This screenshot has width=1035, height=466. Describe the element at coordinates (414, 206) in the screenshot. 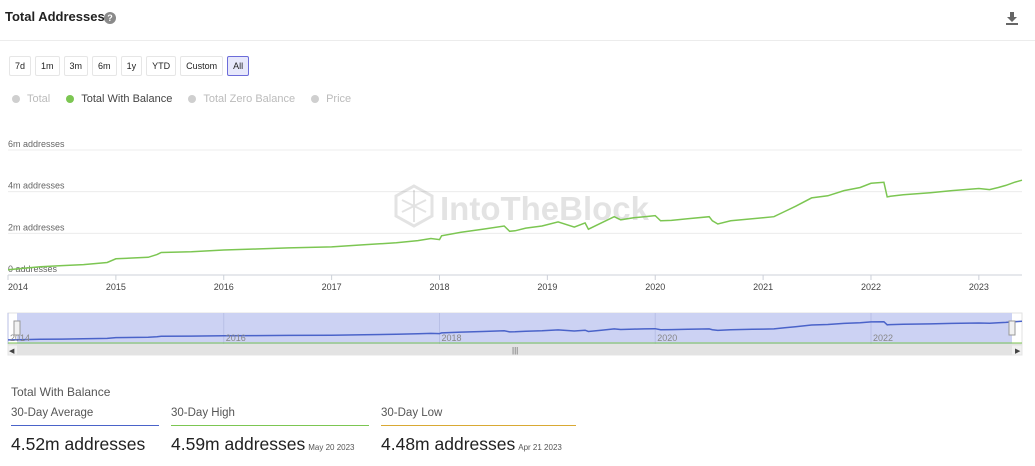

I see `watermark-logo-icon` at that location.